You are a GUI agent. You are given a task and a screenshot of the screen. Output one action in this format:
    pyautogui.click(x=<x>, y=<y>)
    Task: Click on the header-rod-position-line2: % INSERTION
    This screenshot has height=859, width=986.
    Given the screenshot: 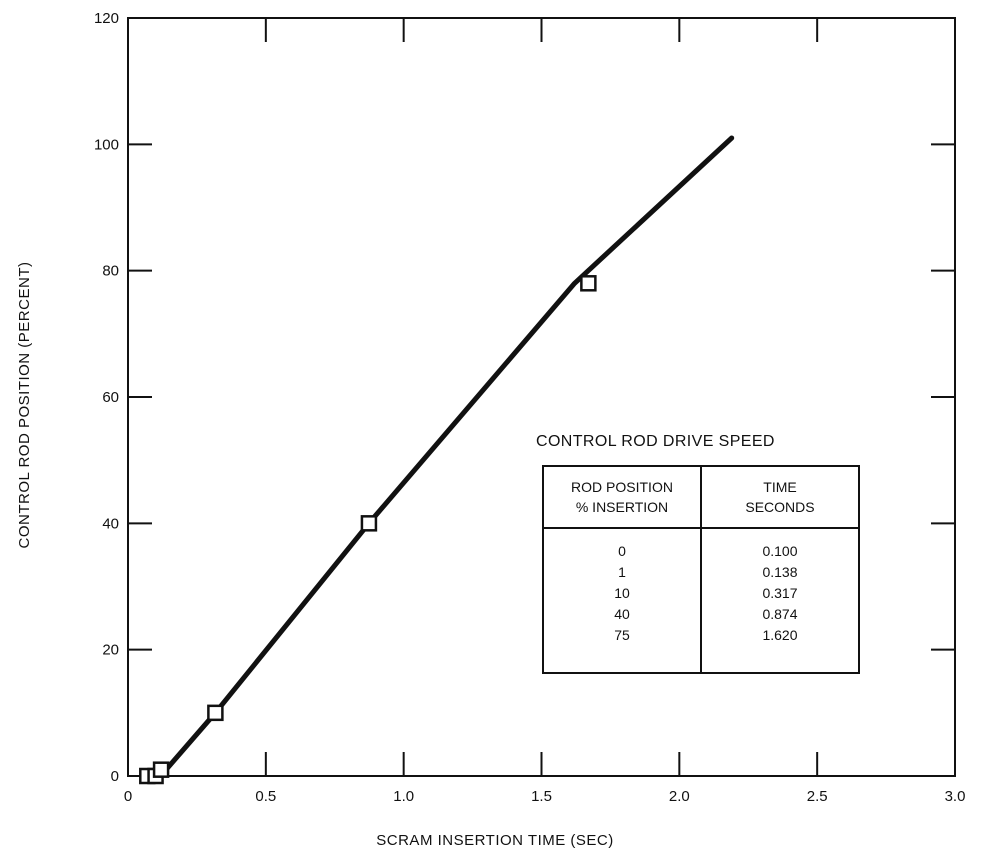 What is the action you would take?
    pyautogui.click(x=622, y=507)
    